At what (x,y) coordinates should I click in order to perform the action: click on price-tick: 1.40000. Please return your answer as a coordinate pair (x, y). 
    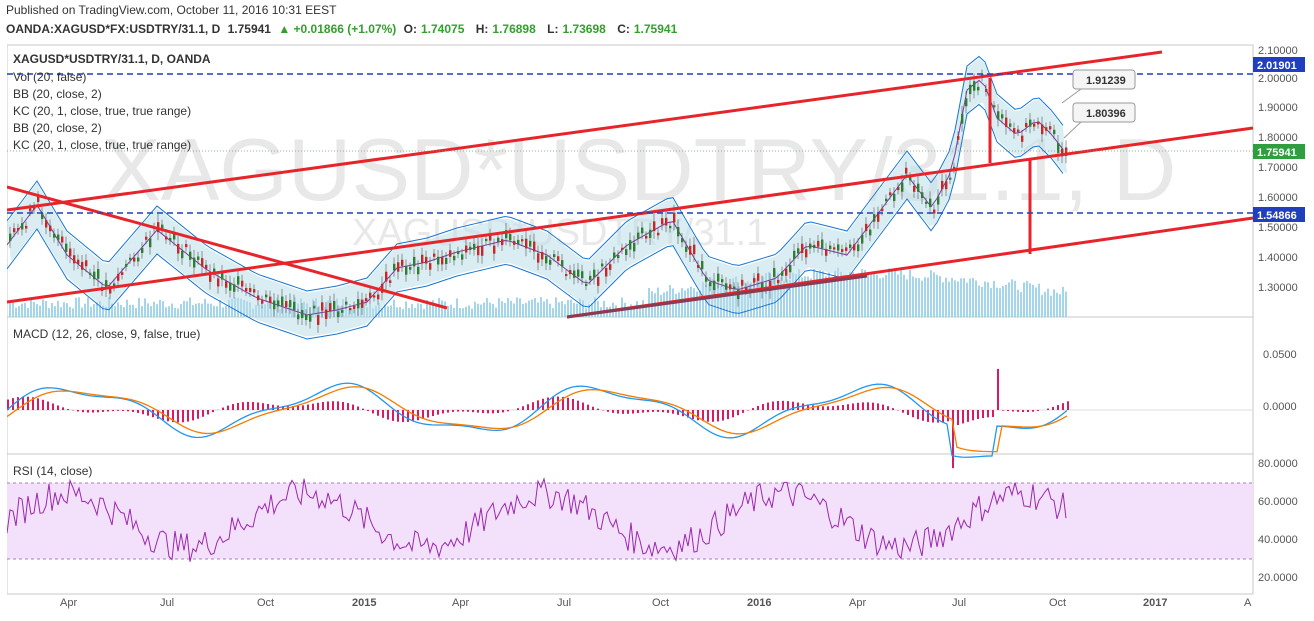
    Looking at the image, I should click on (1278, 258).